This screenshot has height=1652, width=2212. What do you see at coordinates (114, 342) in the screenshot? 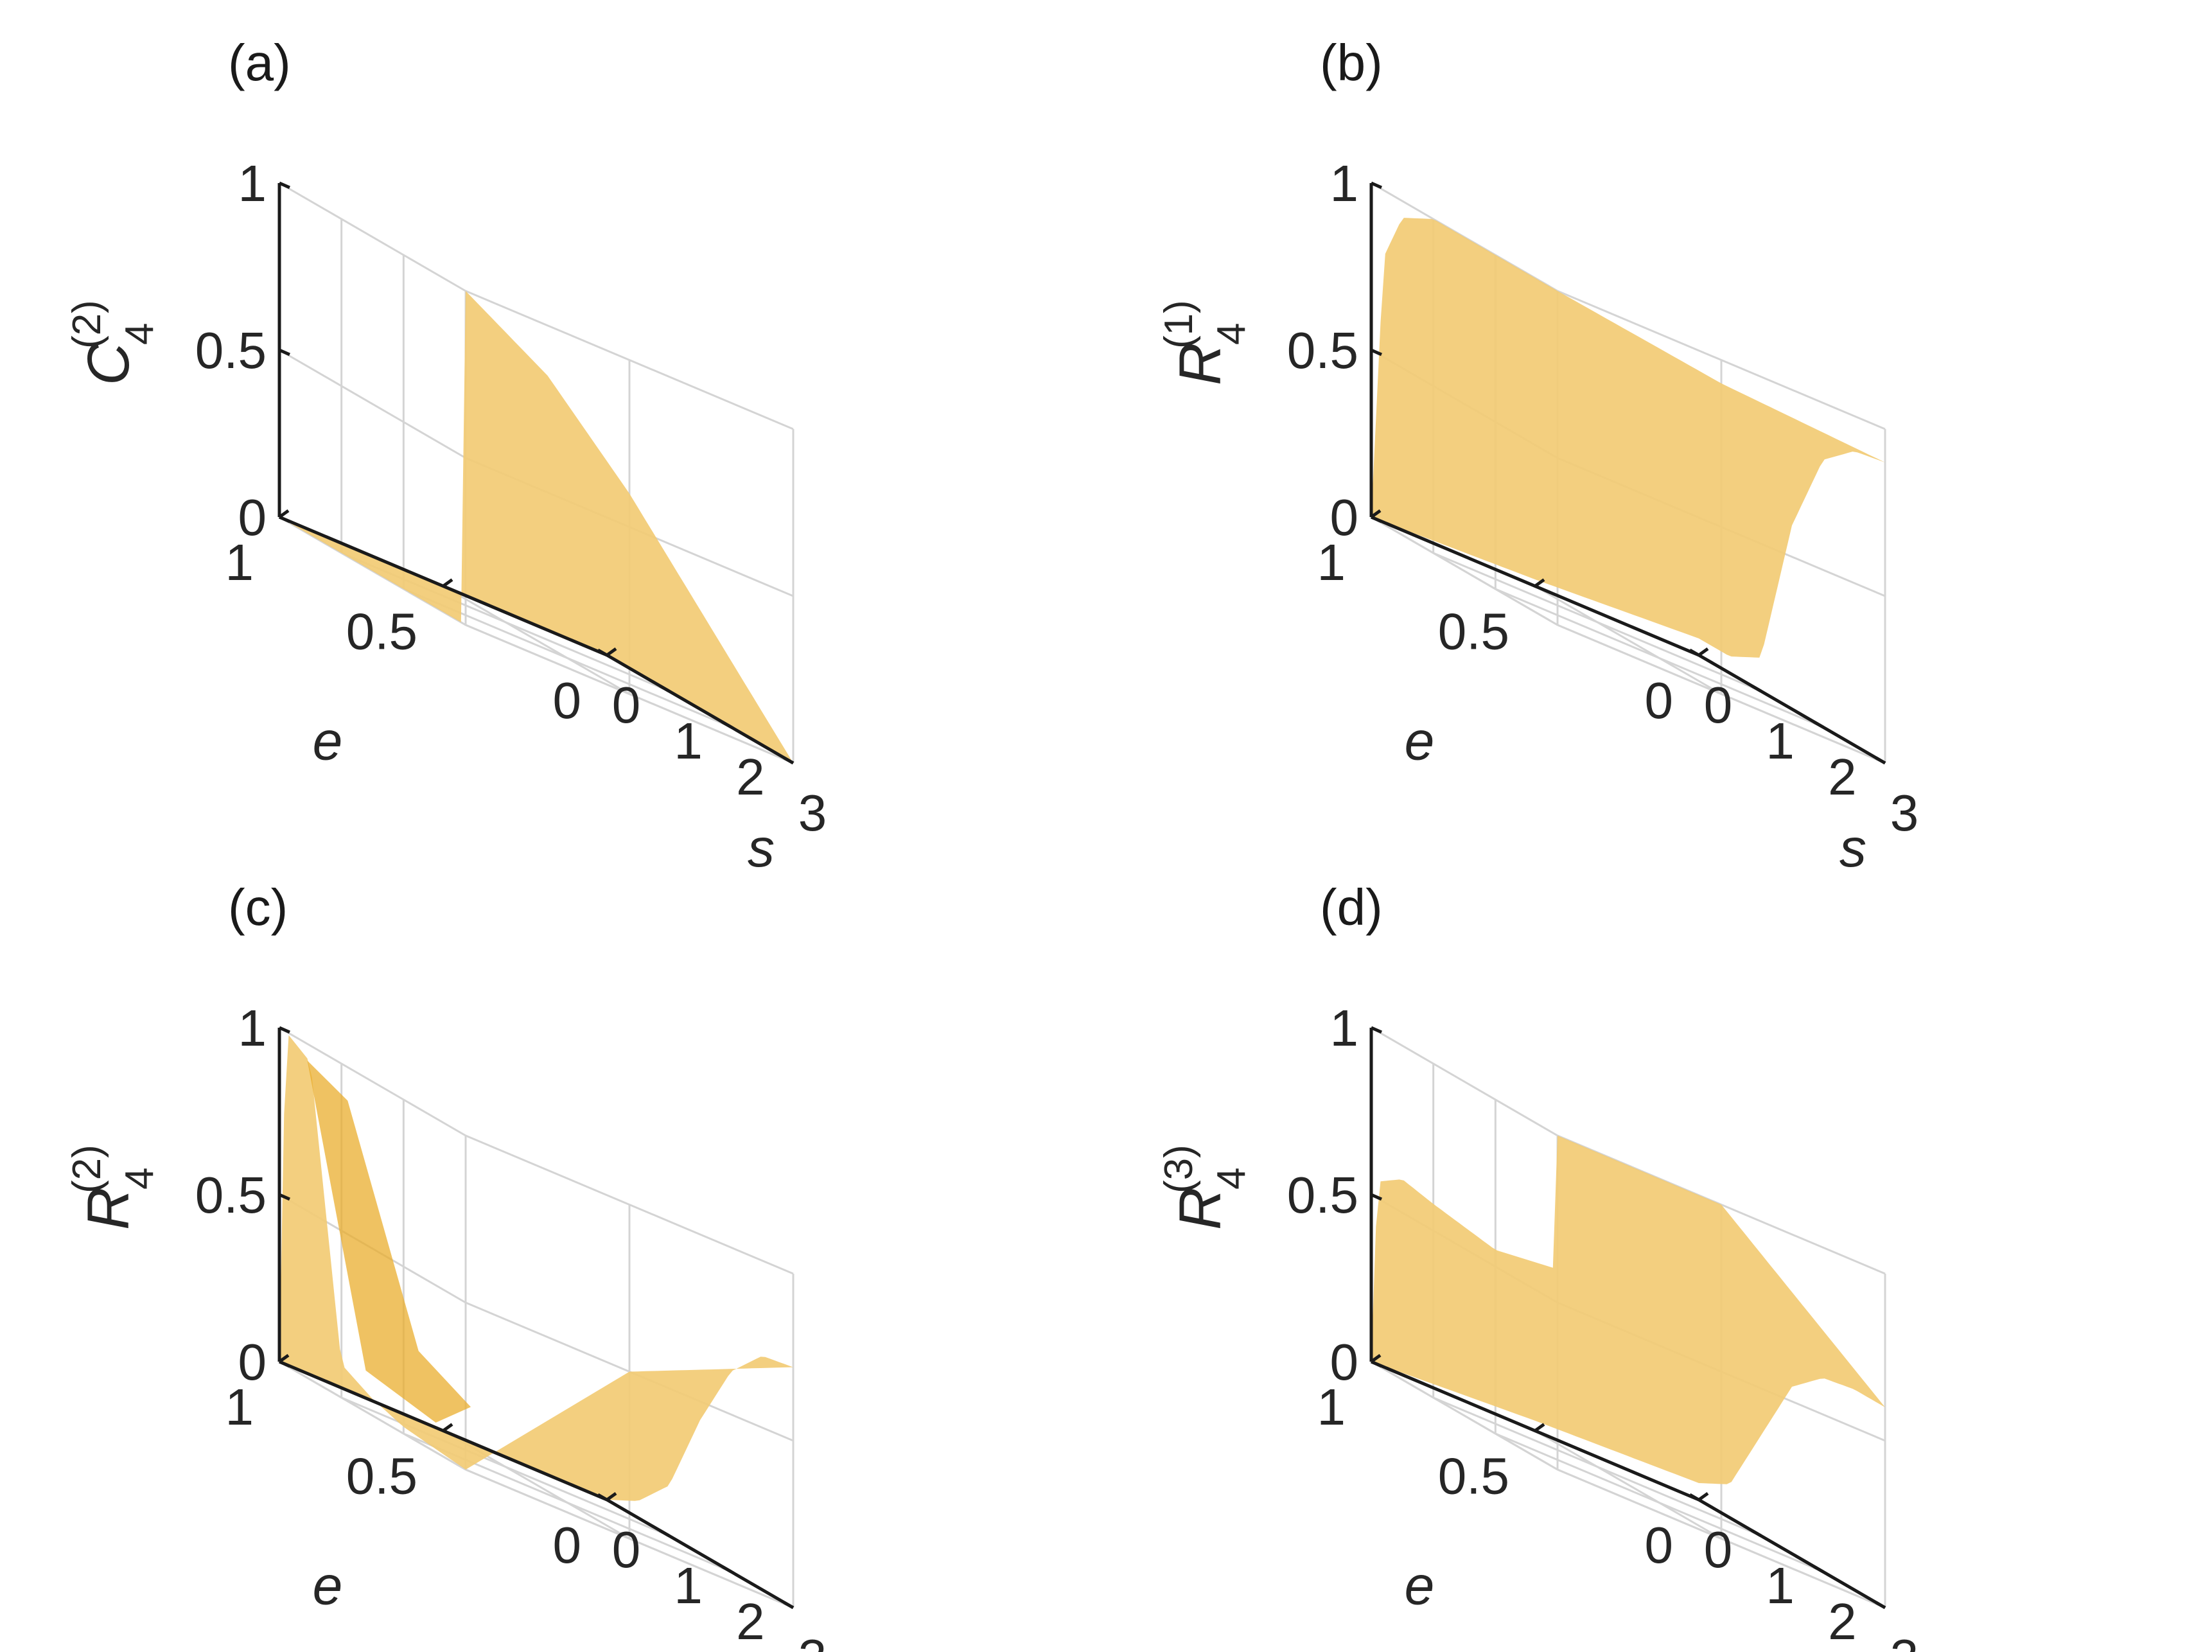
I see `z-axis-label: C4 (2)` at bounding box center [114, 342].